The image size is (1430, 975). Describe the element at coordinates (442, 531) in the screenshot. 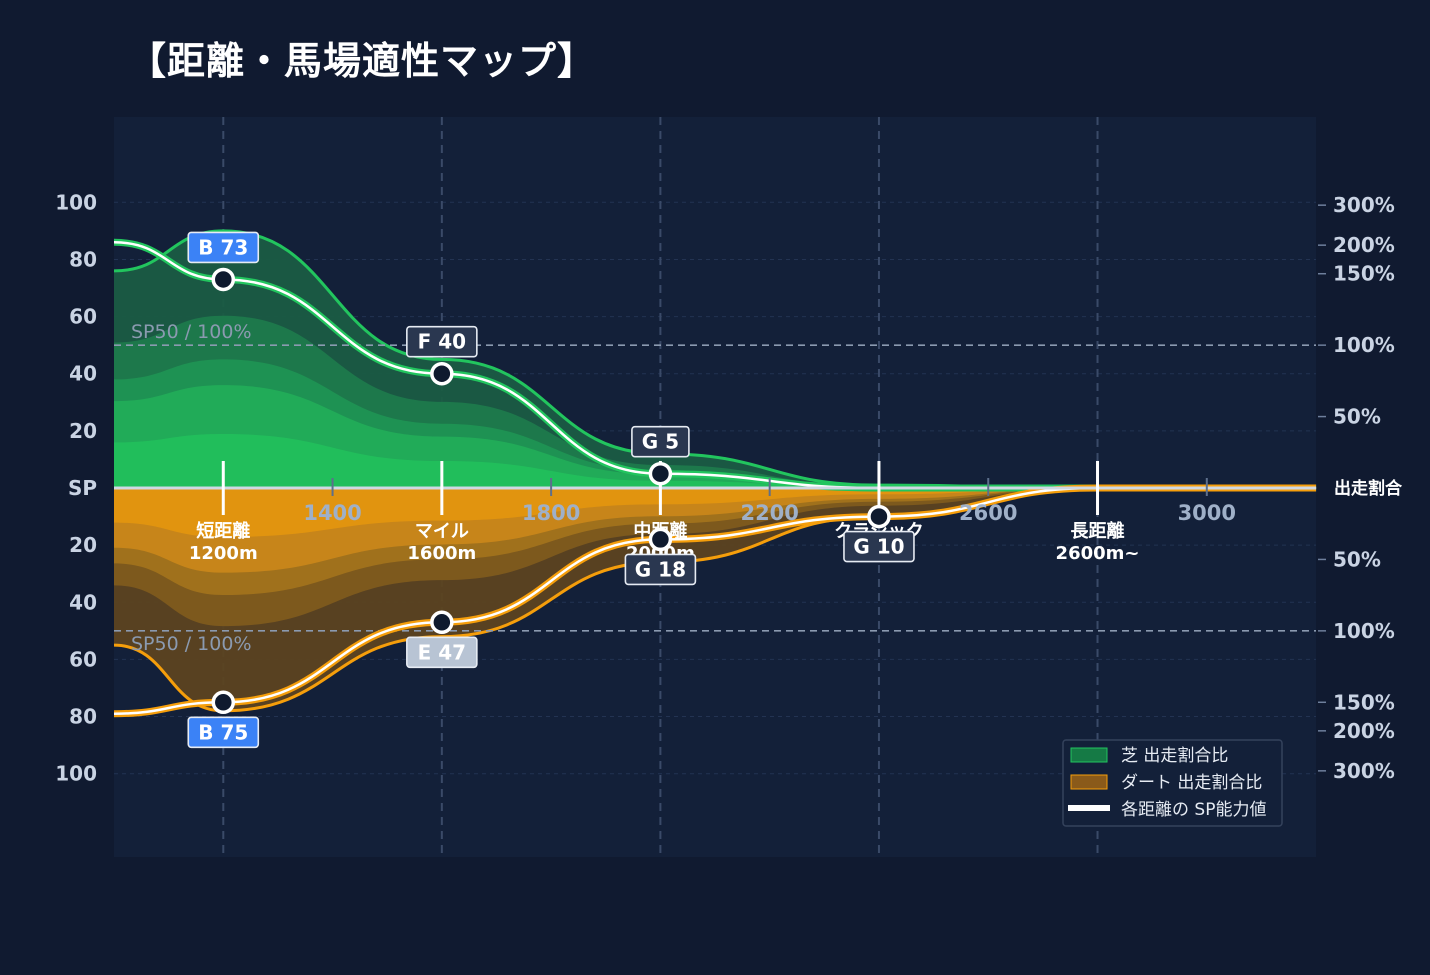

I see `category-name-1: マイル` at that location.